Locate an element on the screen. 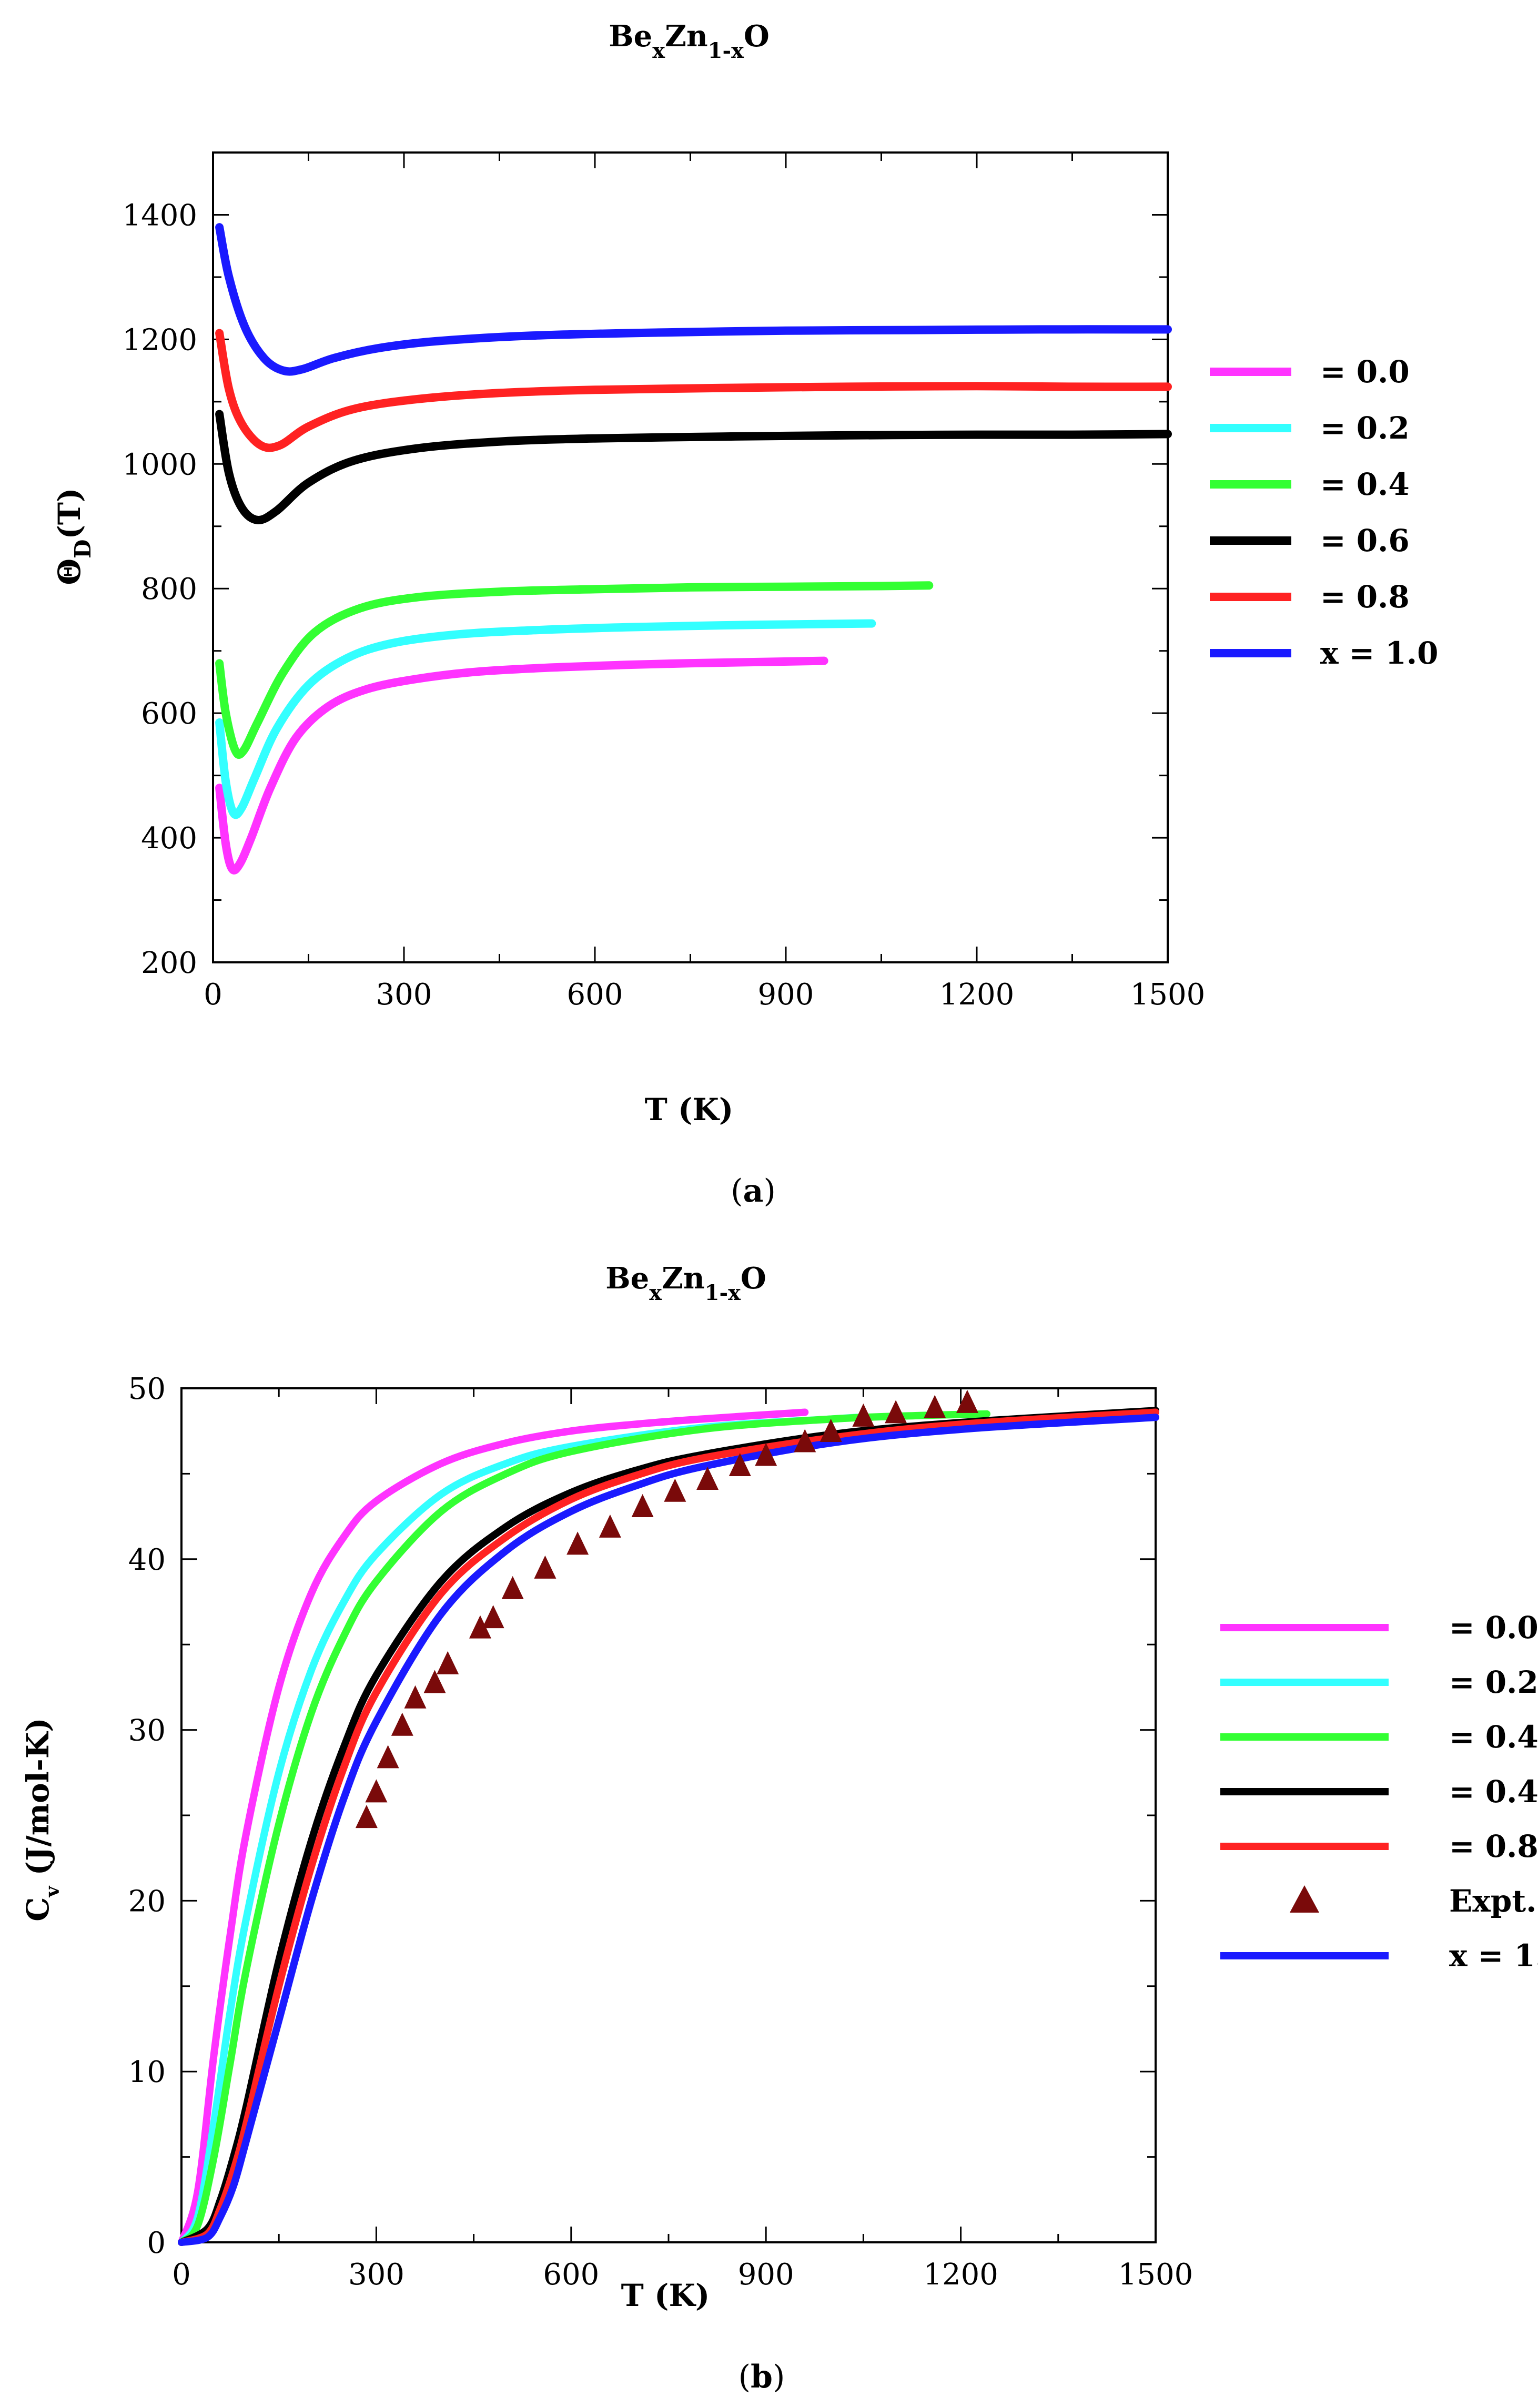  panel-b-title-sub-x: x is located at coordinates (655, 1293).